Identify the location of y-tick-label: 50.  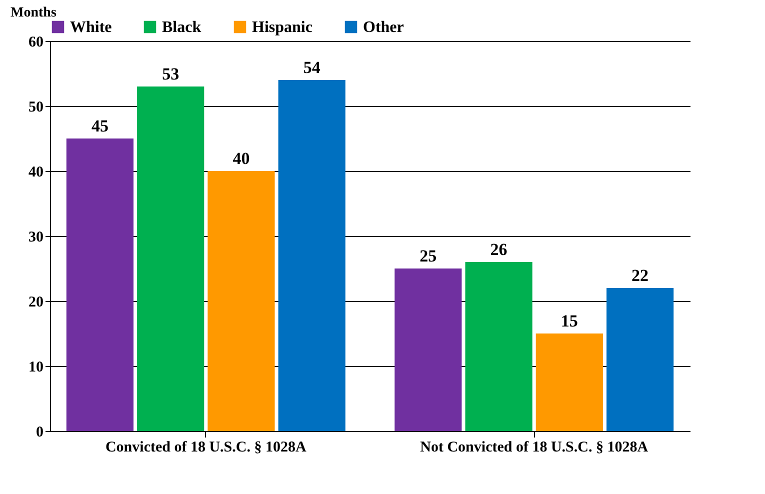
(36, 108).